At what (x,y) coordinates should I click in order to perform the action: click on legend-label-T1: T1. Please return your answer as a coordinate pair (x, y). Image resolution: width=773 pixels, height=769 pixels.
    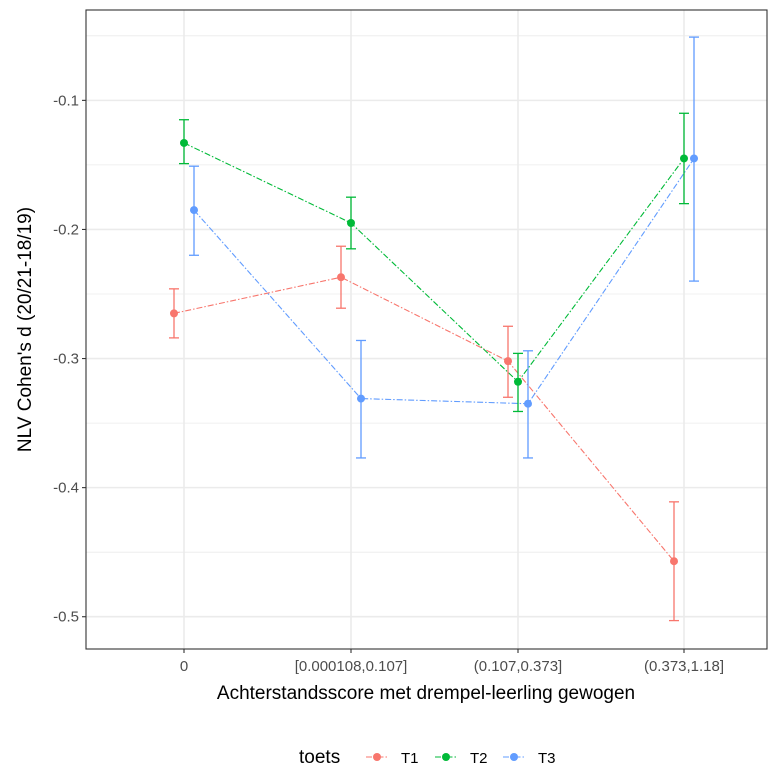
    Looking at the image, I should click on (410, 758).